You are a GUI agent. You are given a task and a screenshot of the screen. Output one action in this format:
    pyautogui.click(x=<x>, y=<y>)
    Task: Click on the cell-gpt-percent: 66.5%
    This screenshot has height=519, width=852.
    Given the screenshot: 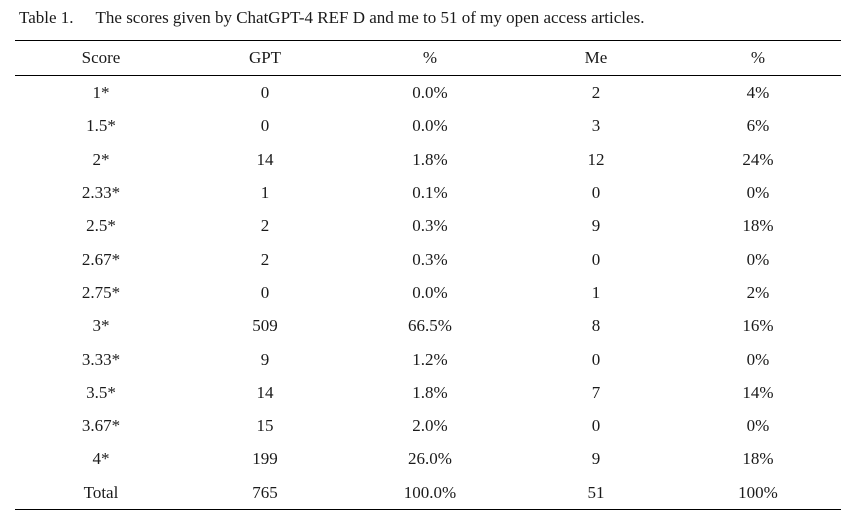 What is the action you would take?
    pyautogui.click(x=430, y=326)
    